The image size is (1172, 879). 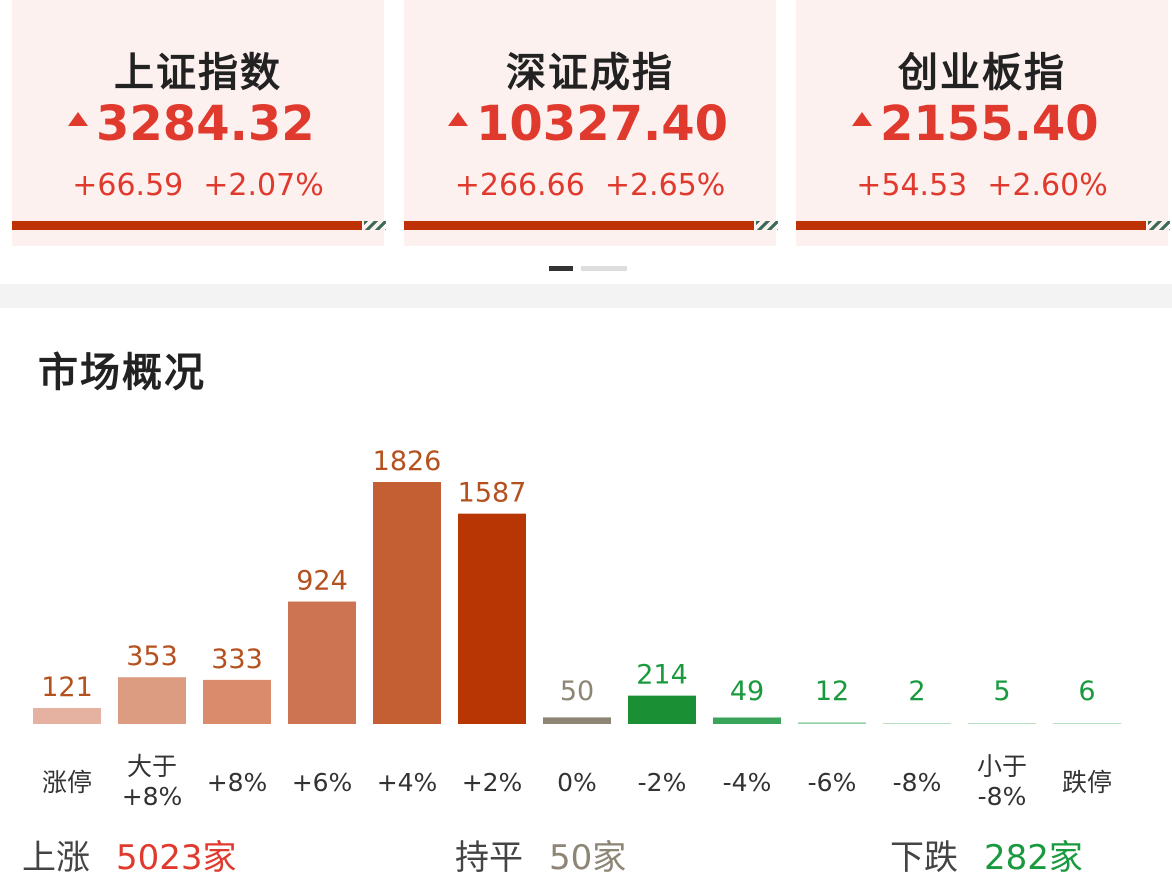 What do you see at coordinates (662, 675) in the screenshot?
I see `chart-value-label: 214` at bounding box center [662, 675].